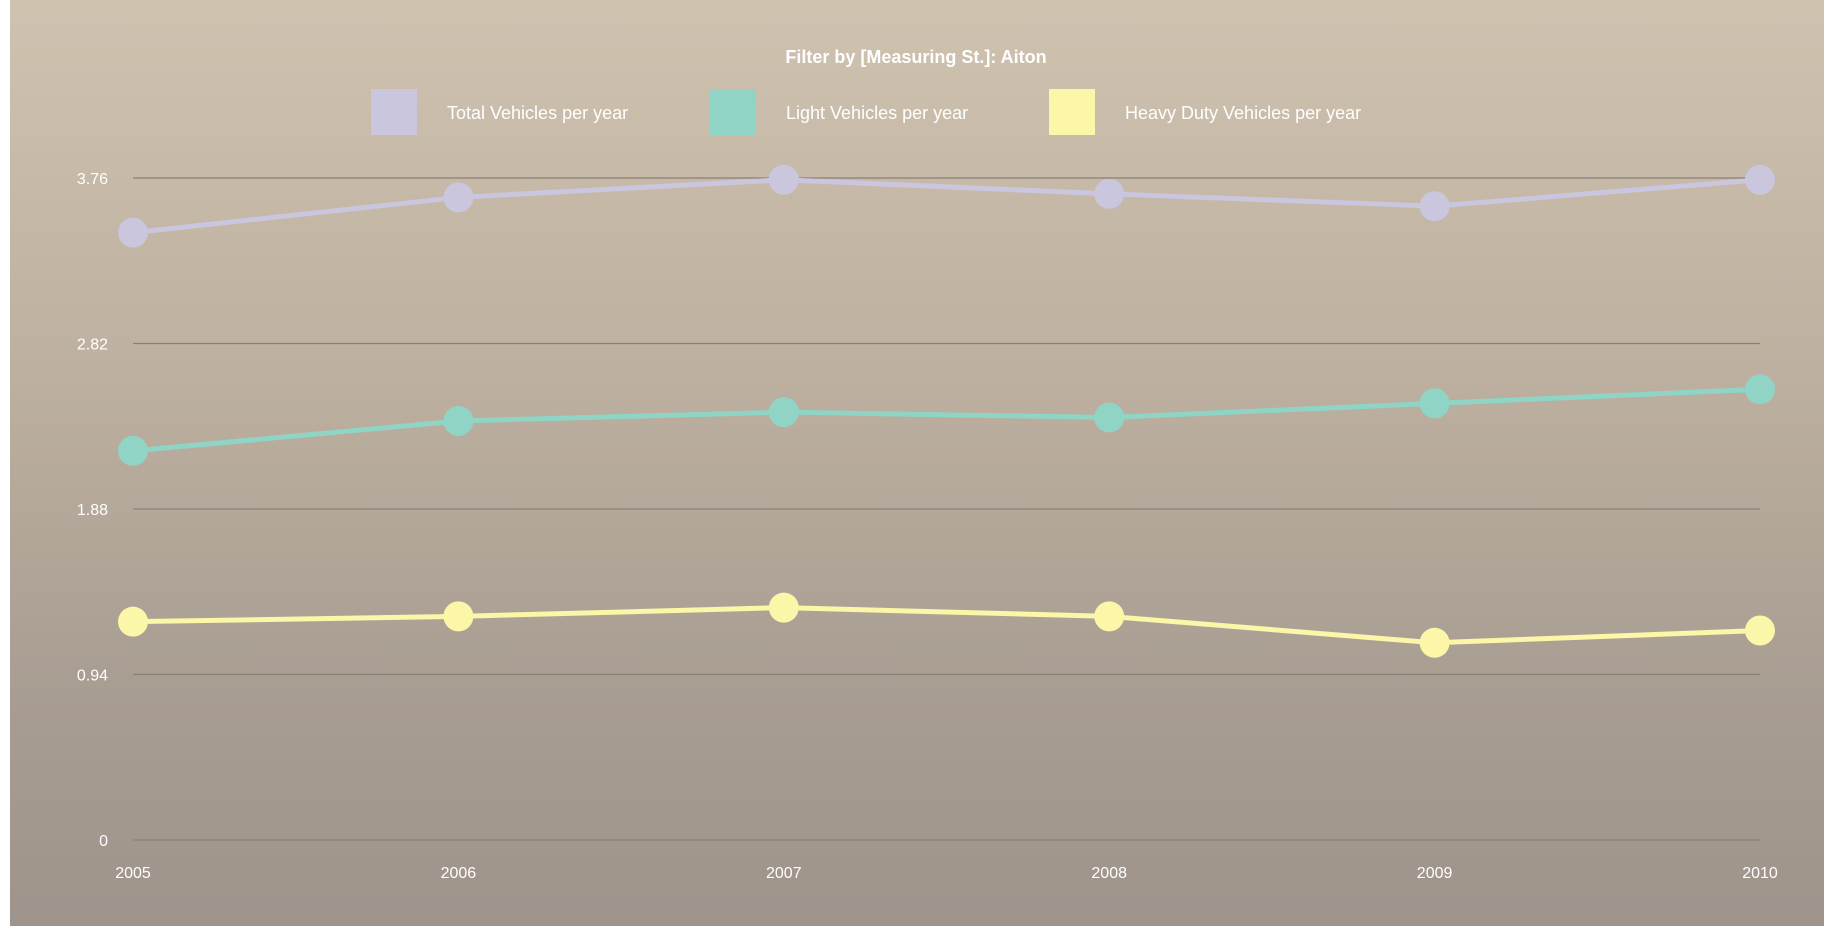 The image size is (1832, 929). I want to click on legend-item-1: Light Vehicles per year, so click(839, 112).